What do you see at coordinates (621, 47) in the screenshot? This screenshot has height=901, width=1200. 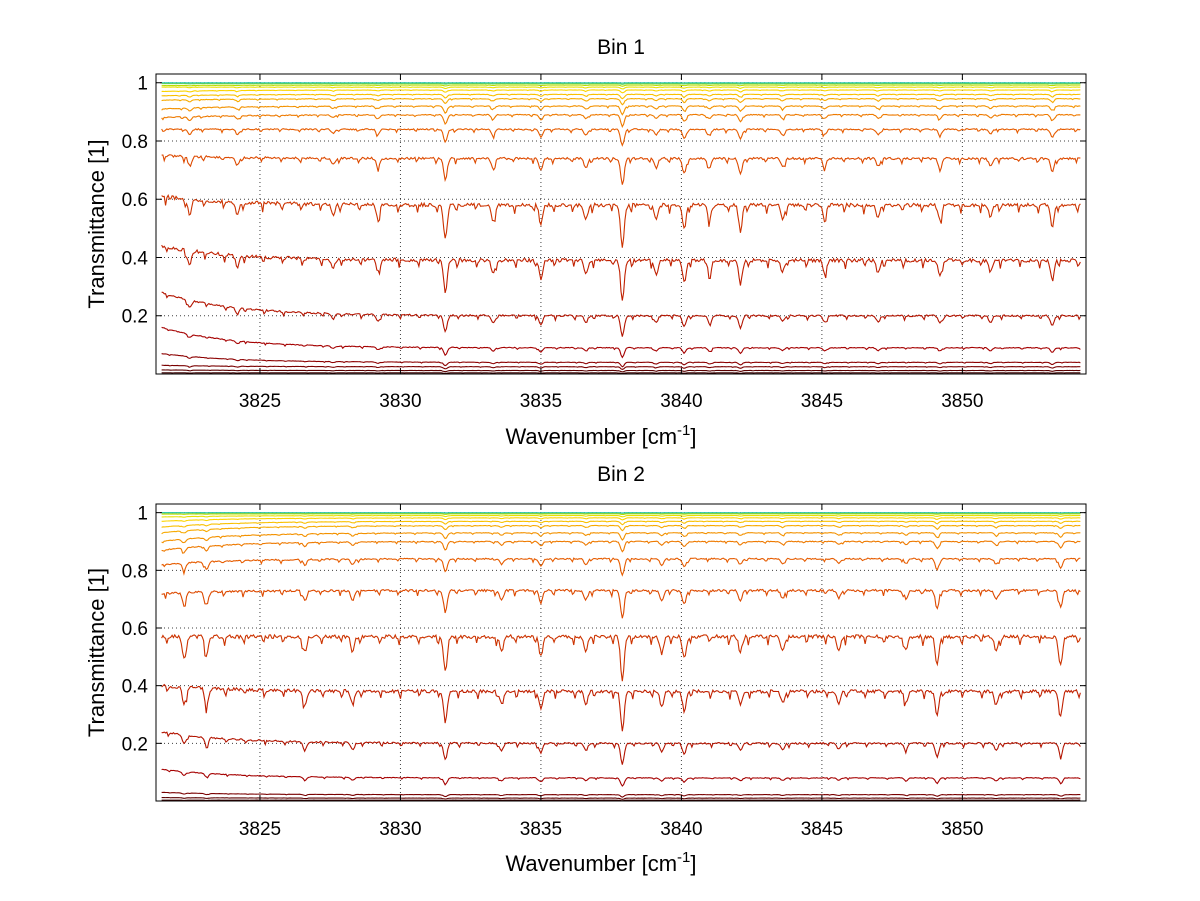 I see `chart-title: Bin 1` at bounding box center [621, 47].